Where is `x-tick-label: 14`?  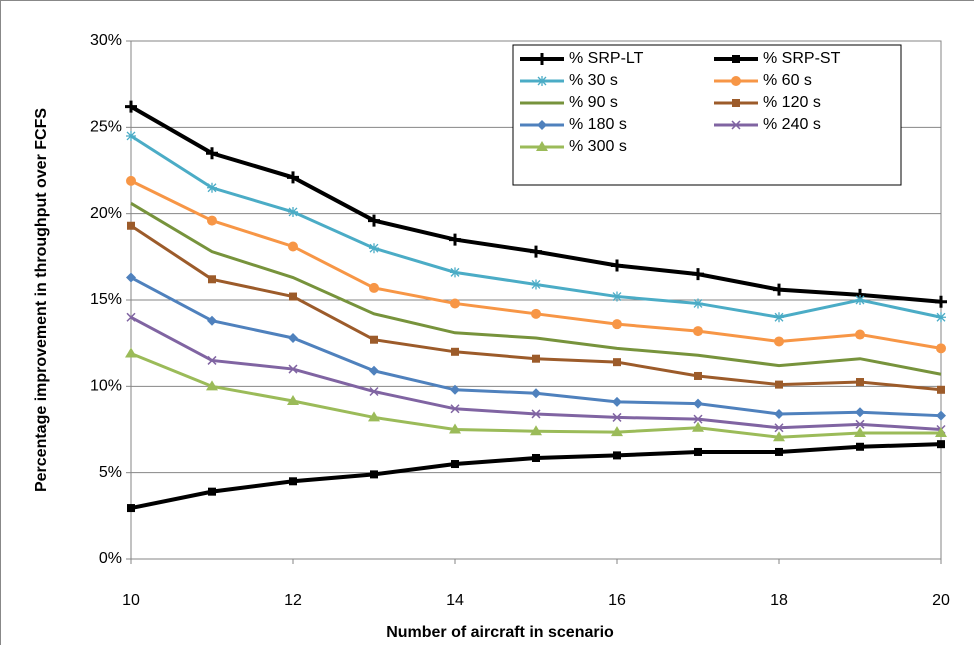 x-tick-label: 14 is located at coordinates (455, 600).